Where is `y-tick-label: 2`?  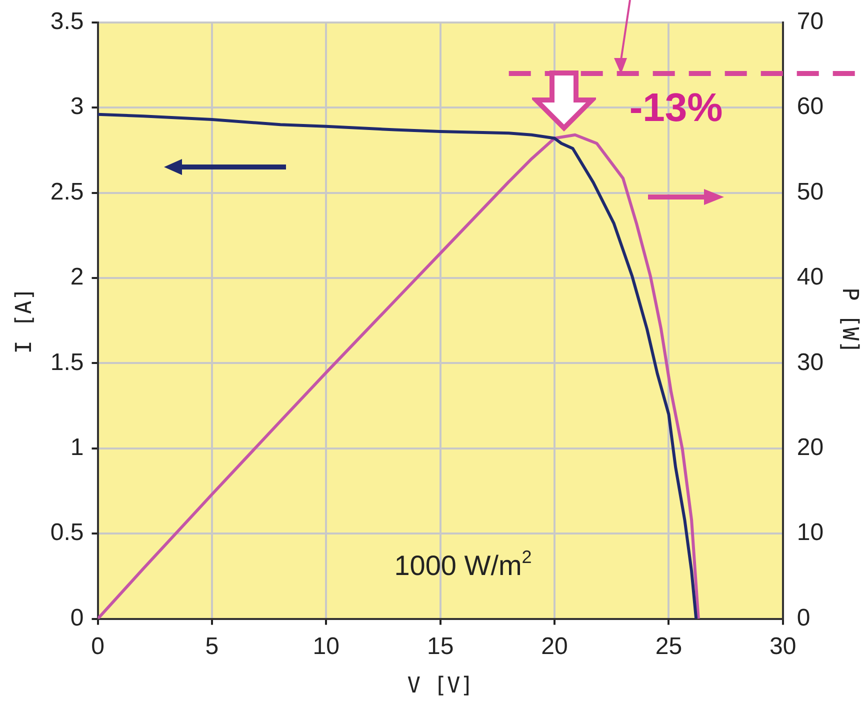 y-tick-label: 2 is located at coordinates (77, 277).